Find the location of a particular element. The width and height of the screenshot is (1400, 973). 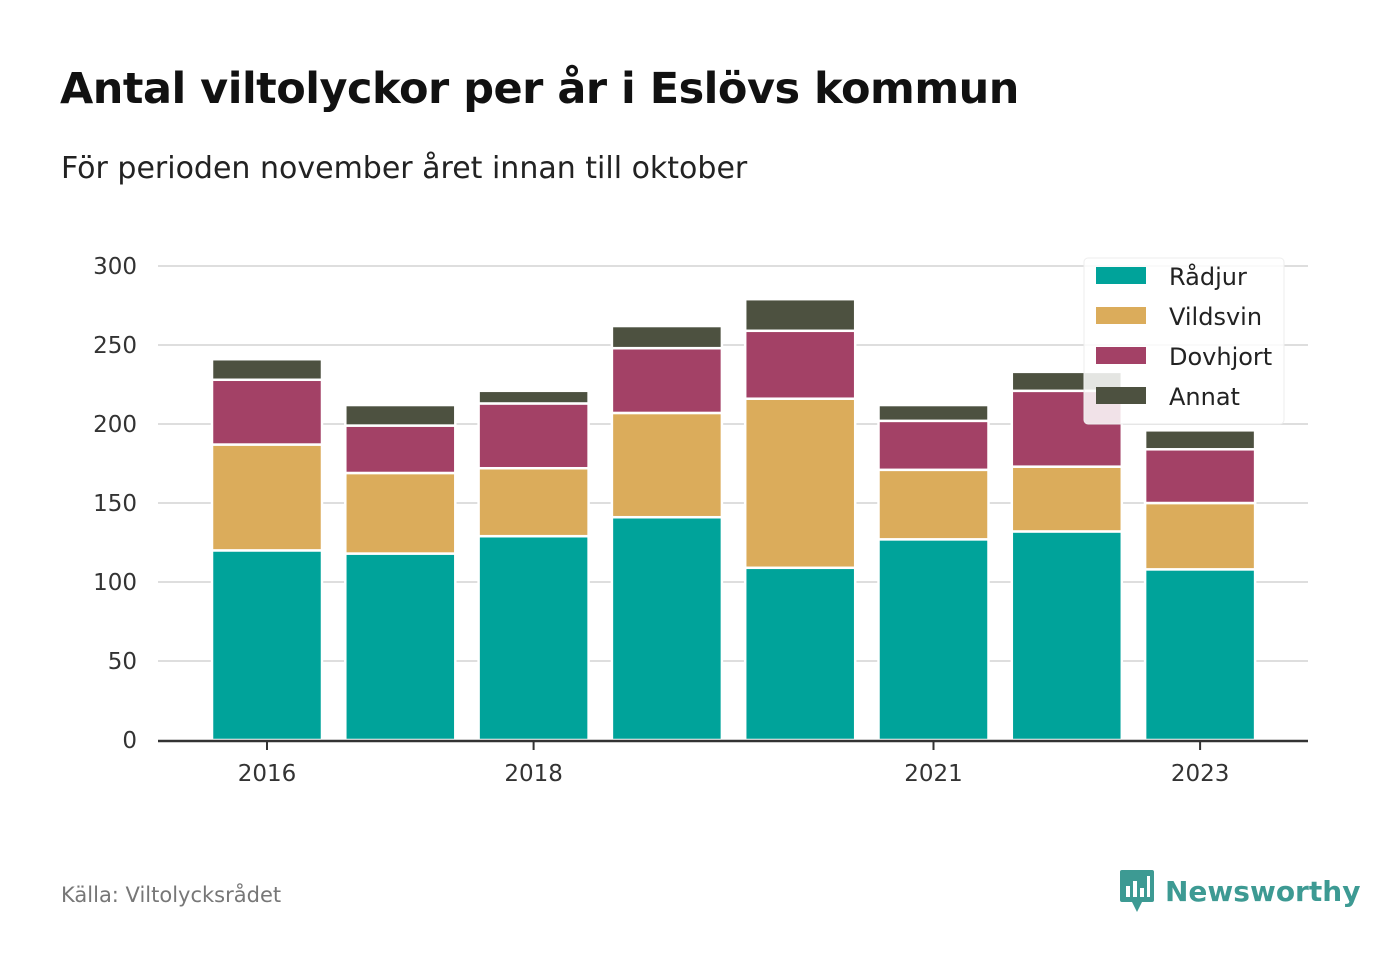

brand-name: Newsworthy is located at coordinates (1263, 891).